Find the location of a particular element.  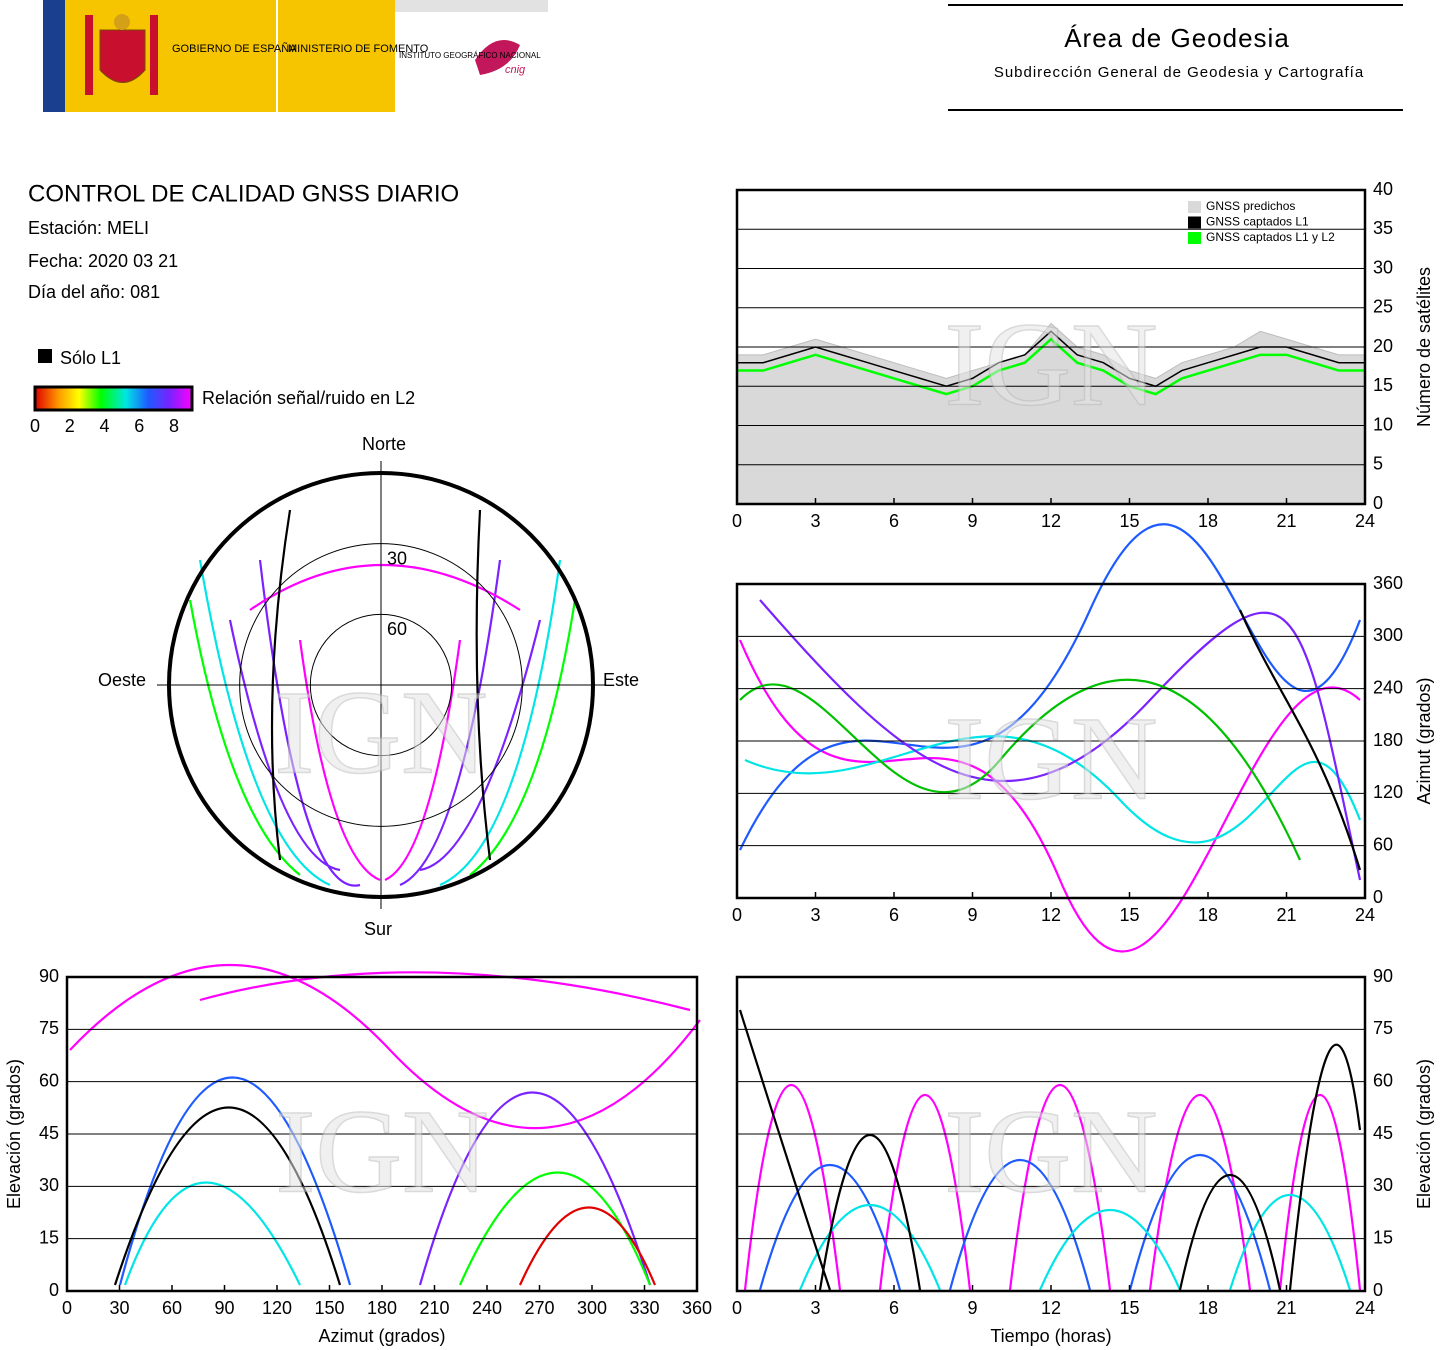

east-label: Este is located at coordinates (621, 680).